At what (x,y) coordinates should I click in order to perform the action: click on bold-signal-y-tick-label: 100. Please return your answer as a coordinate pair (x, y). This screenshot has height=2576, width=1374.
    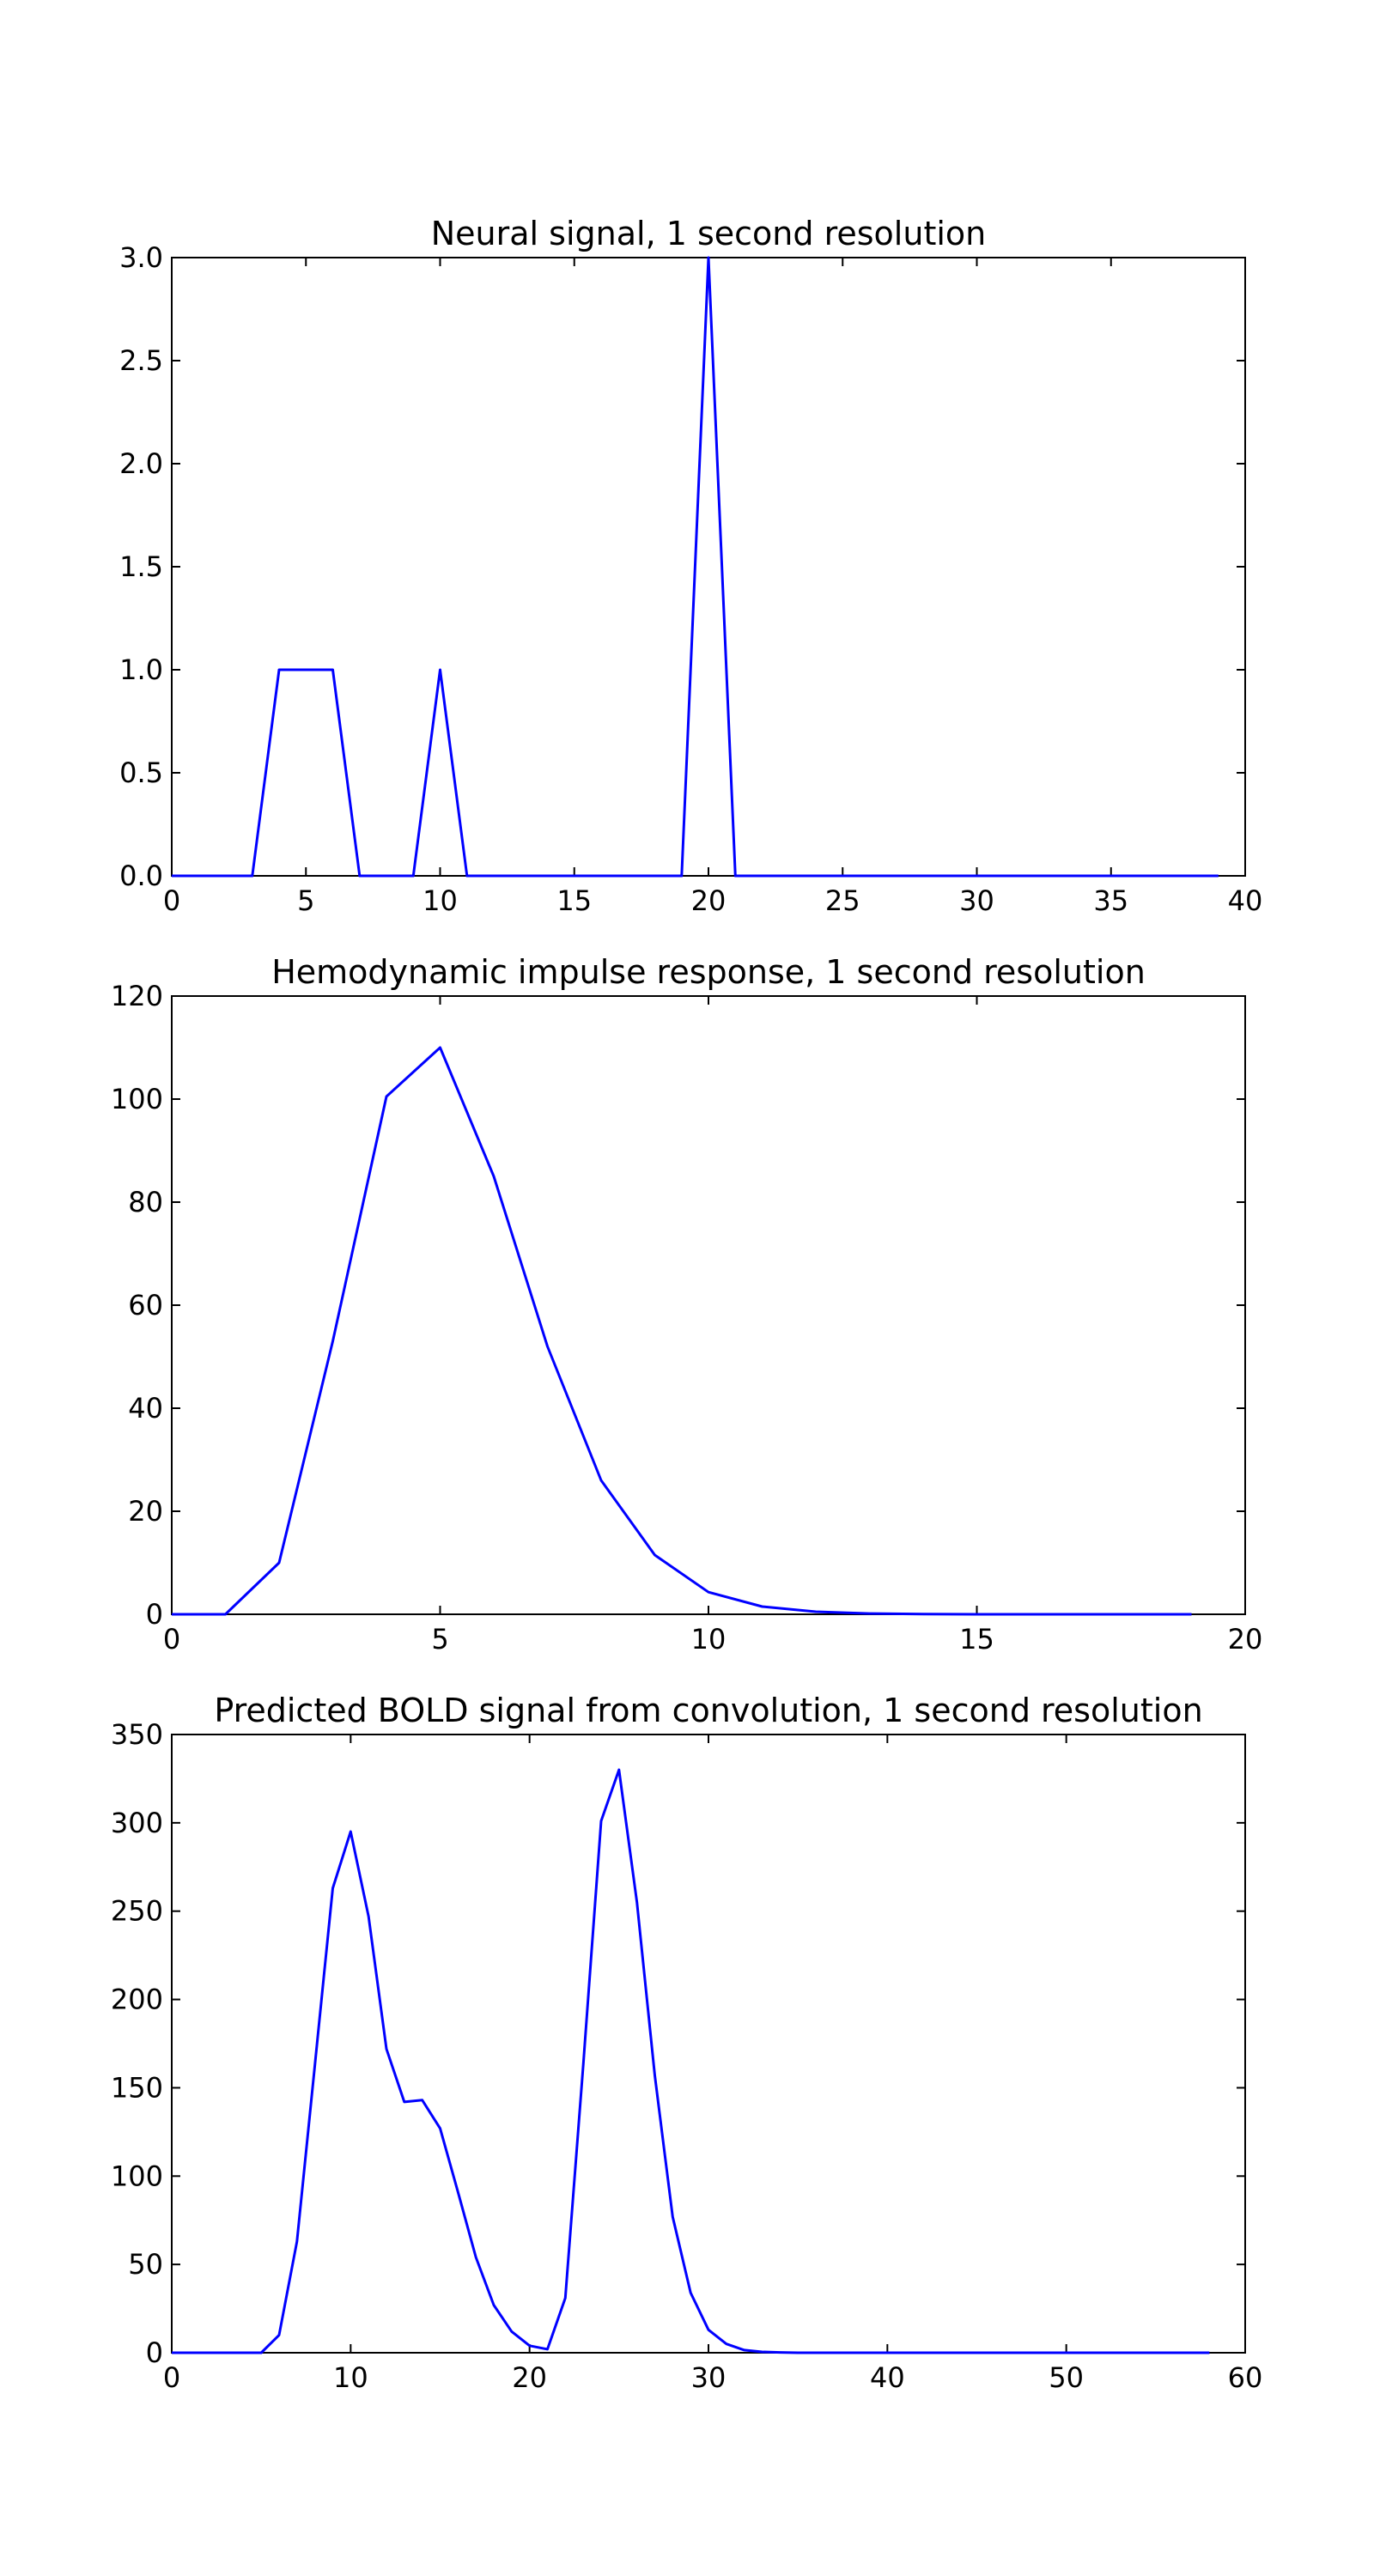
    Looking at the image, I should click on (137, 2176).